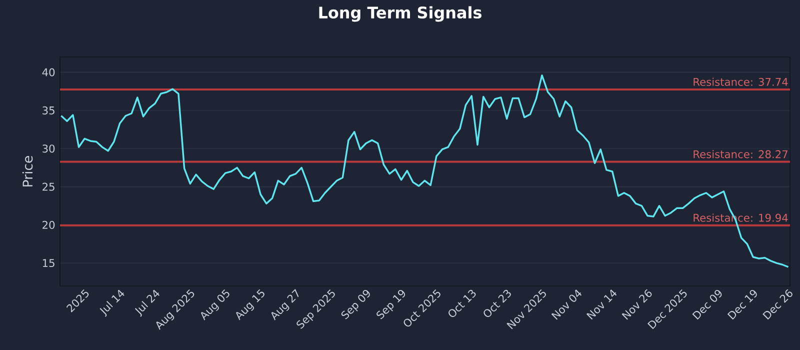 This screenshot has height=350, width=800. What do you see at coordinates (777, 304) in the screenshot?
I see `x-tick-label: Dec 26` at bounding box center [777, 304].